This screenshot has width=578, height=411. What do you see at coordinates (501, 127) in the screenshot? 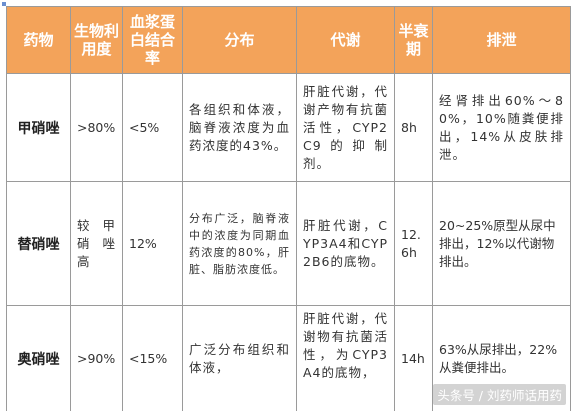
I see `excretion-cell: 经肾排出60%～80%，10%随粪便排出，14%从皮肤排泄。` at bounding box center [501, 127].